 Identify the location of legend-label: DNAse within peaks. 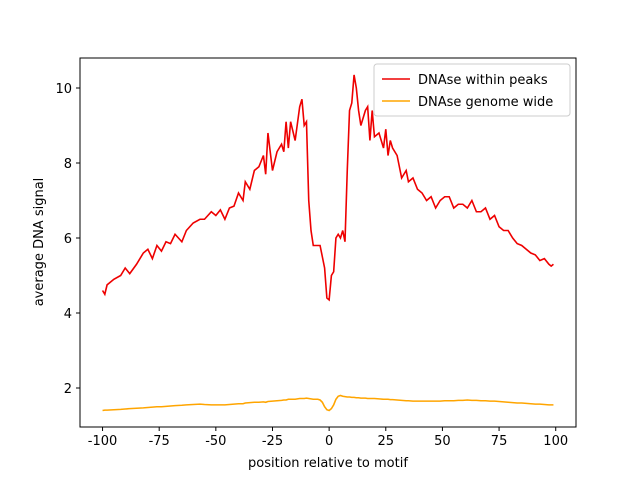
(483, 80).